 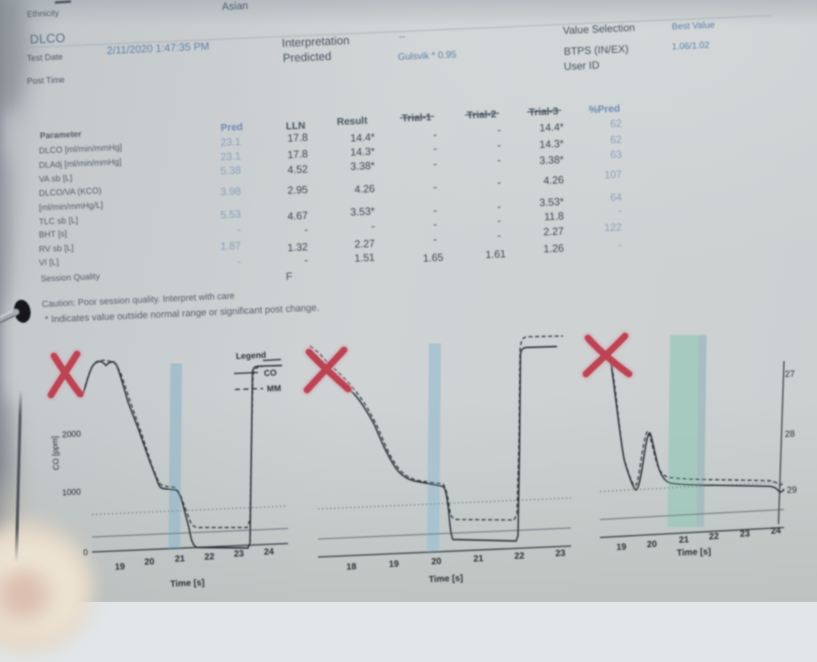 I want to click on svg-text: 63, so click(x=616, y=155).